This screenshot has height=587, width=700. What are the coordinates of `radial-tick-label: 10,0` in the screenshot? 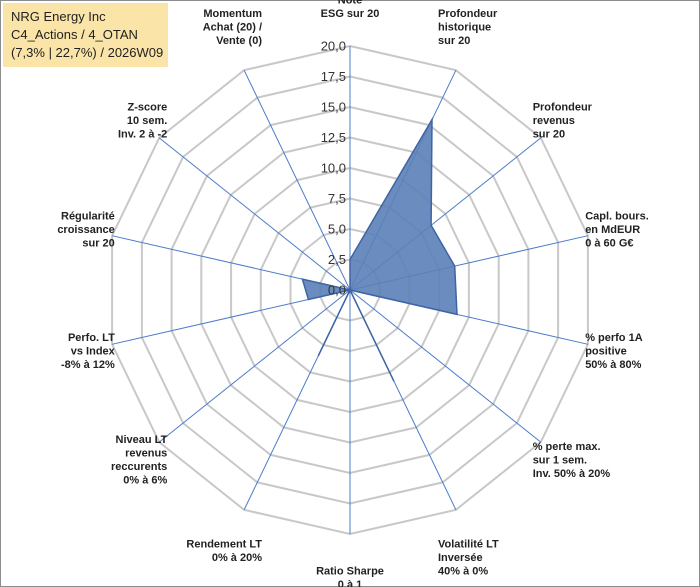 It's located at (333, 168).